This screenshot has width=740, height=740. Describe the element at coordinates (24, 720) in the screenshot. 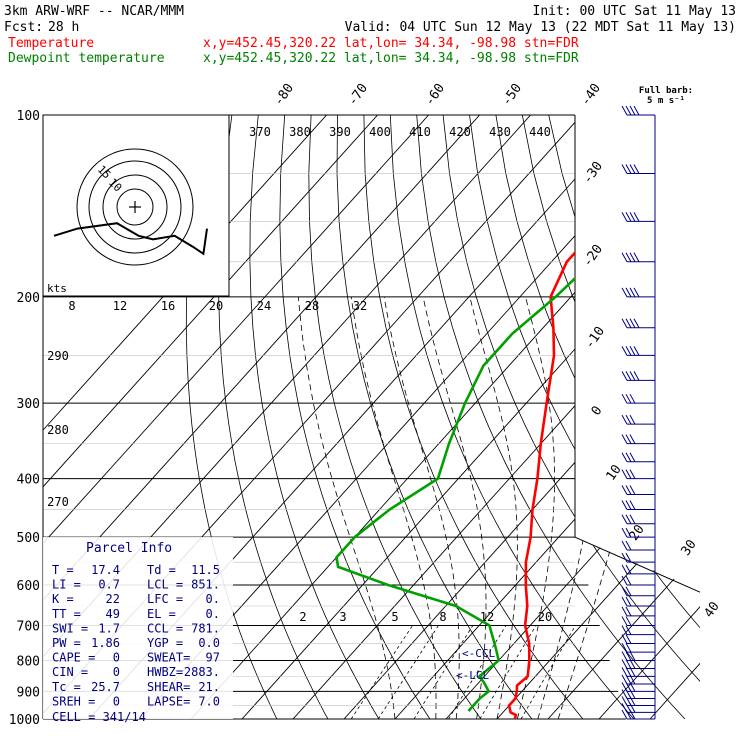

I see `pressure-tick-label: 1000` at that location.